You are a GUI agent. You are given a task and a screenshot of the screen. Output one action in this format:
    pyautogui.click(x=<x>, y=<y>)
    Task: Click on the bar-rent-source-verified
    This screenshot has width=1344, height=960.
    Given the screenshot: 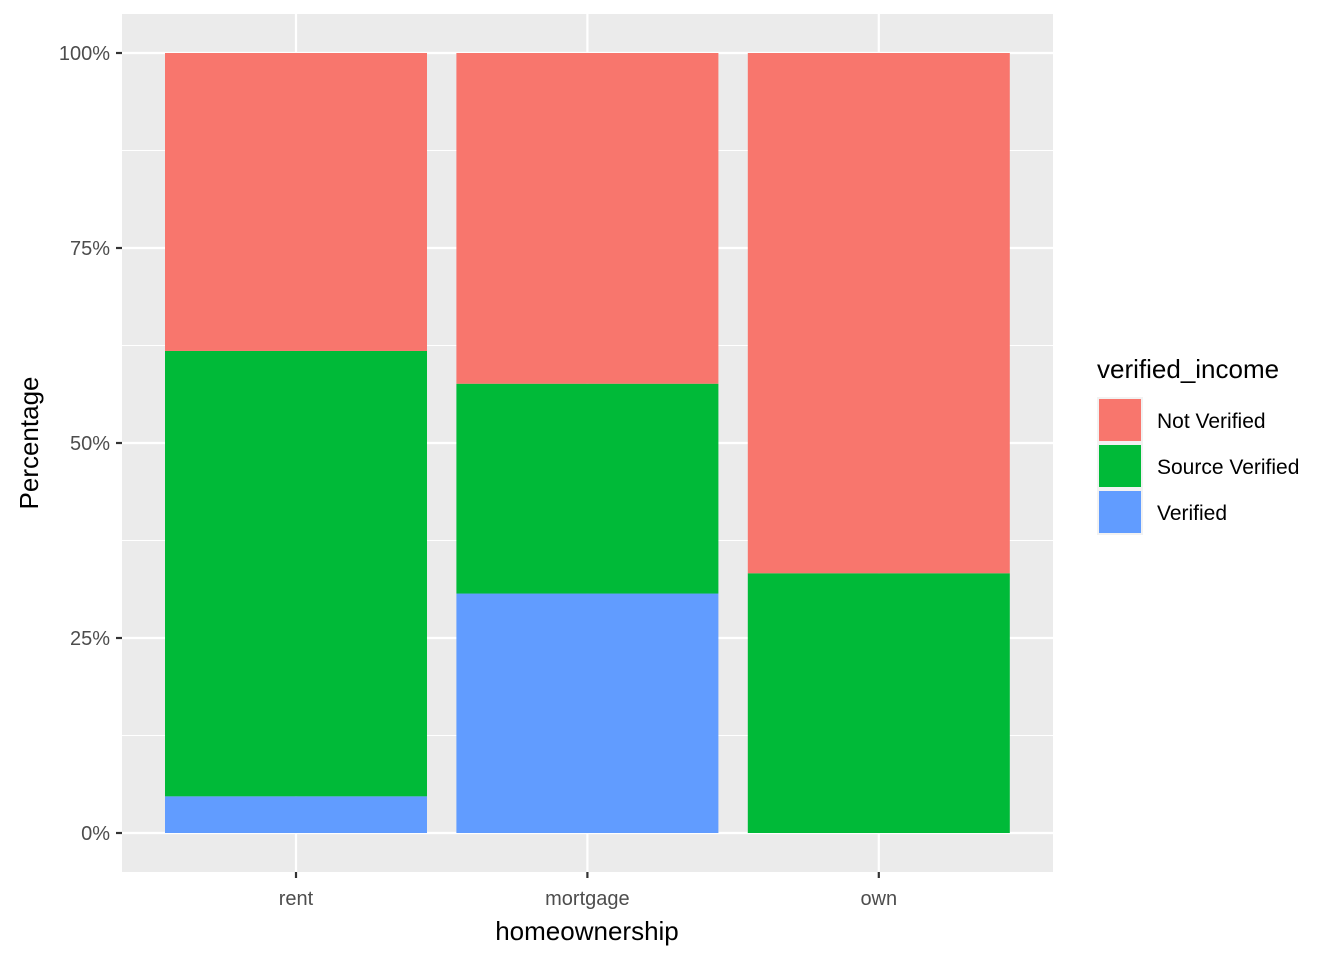 What is the action you would take?
    pyautogui.click(x=296, y=573)
    